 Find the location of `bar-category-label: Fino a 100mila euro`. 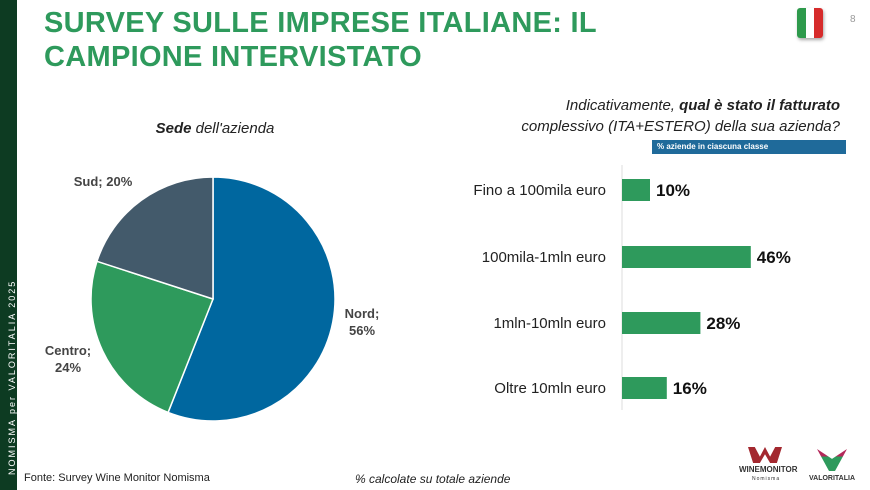

bar-category-label: Fino a 100mila euro is located at coordinates (539, 190).